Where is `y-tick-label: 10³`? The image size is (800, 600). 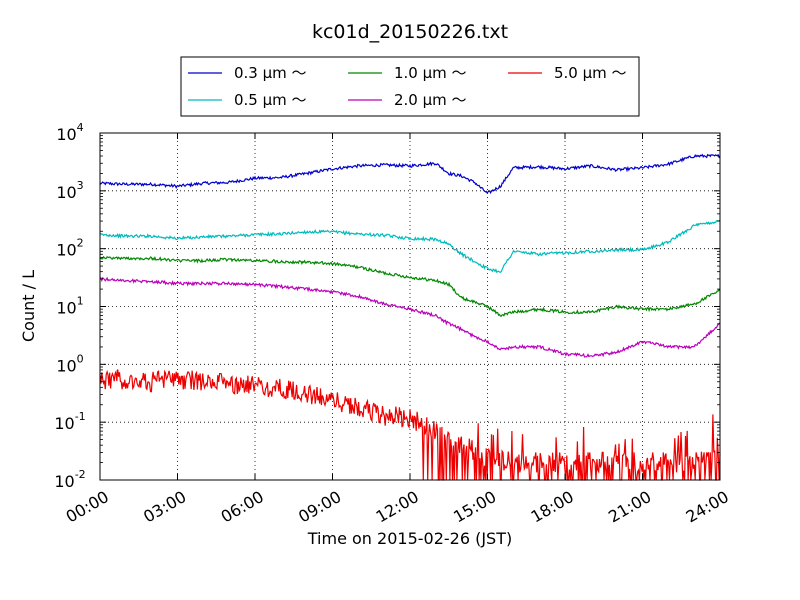 y-tick-label: 10³ is located at coordinates (69, 190).